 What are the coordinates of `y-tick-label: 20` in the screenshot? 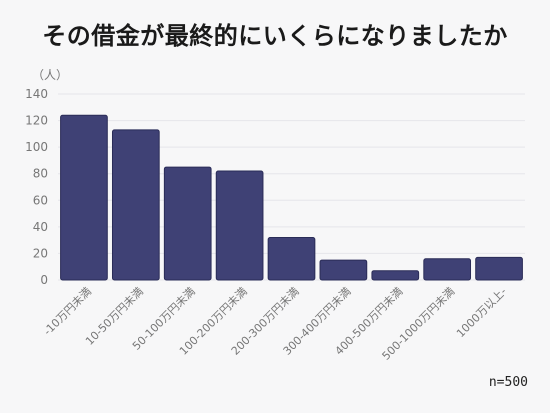 It's located at (40, 253).